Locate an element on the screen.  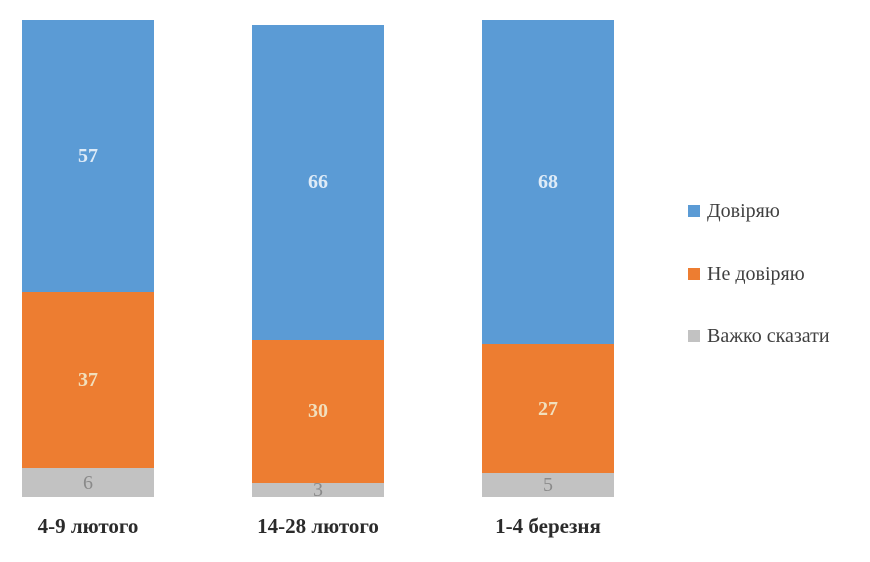
data-label: 66 is located at coordinates (318, 182).